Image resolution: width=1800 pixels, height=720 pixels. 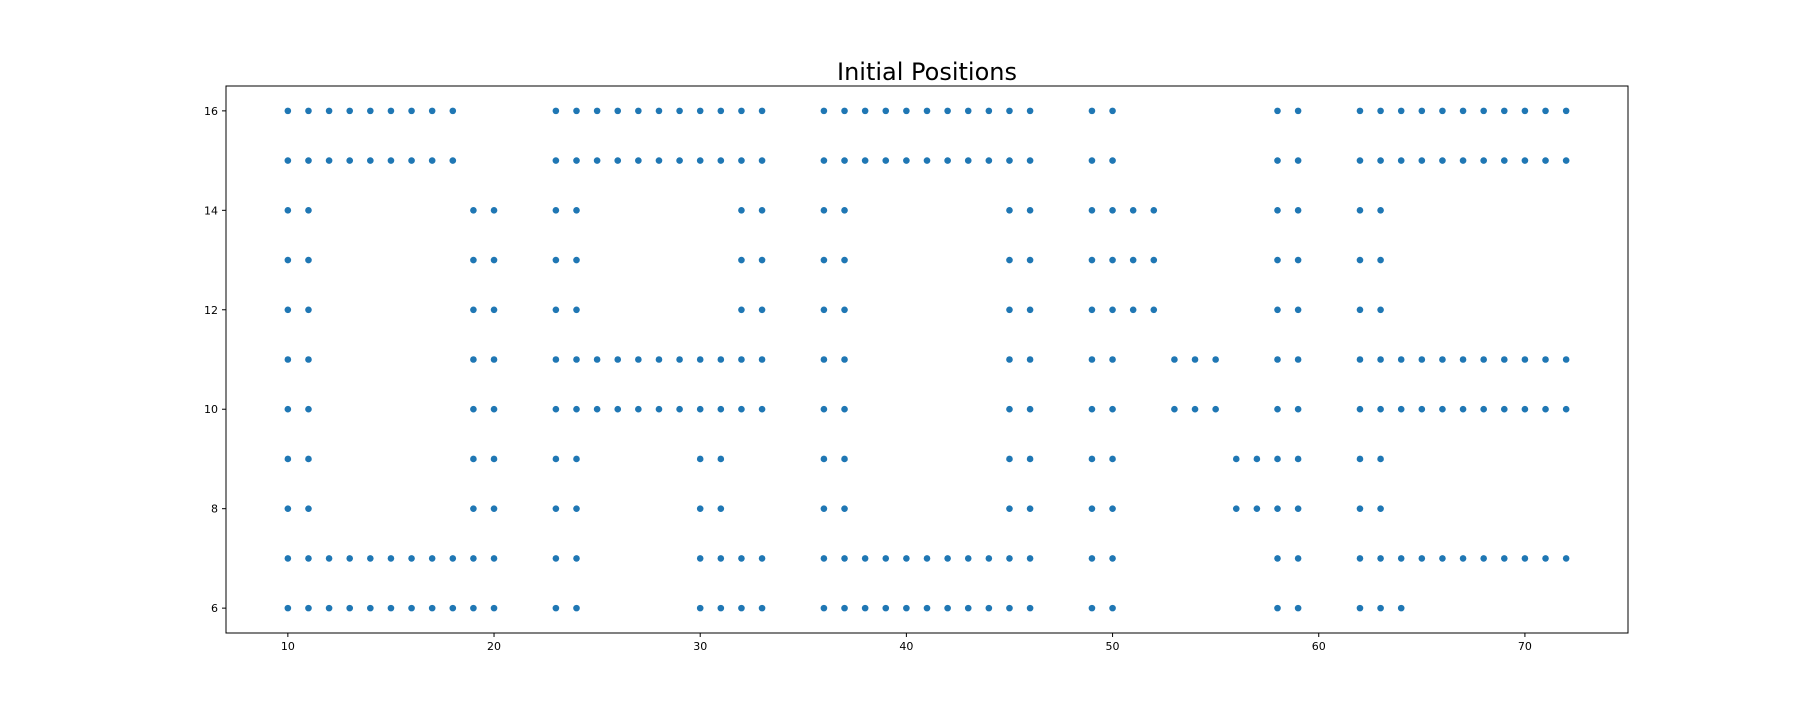 What do you see at coordinates (906, 643) in the screenshot?
I see `x-axis: 10 20 30 40 50 60 70` at bounding box center [906, 643].